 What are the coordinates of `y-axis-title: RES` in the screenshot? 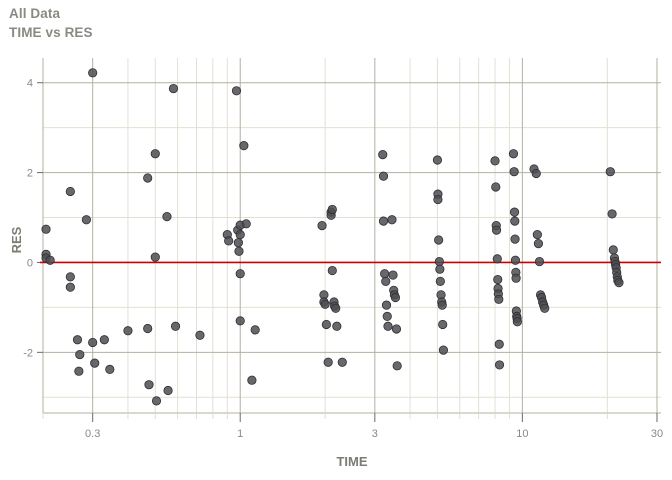 It's located at (16, 239).